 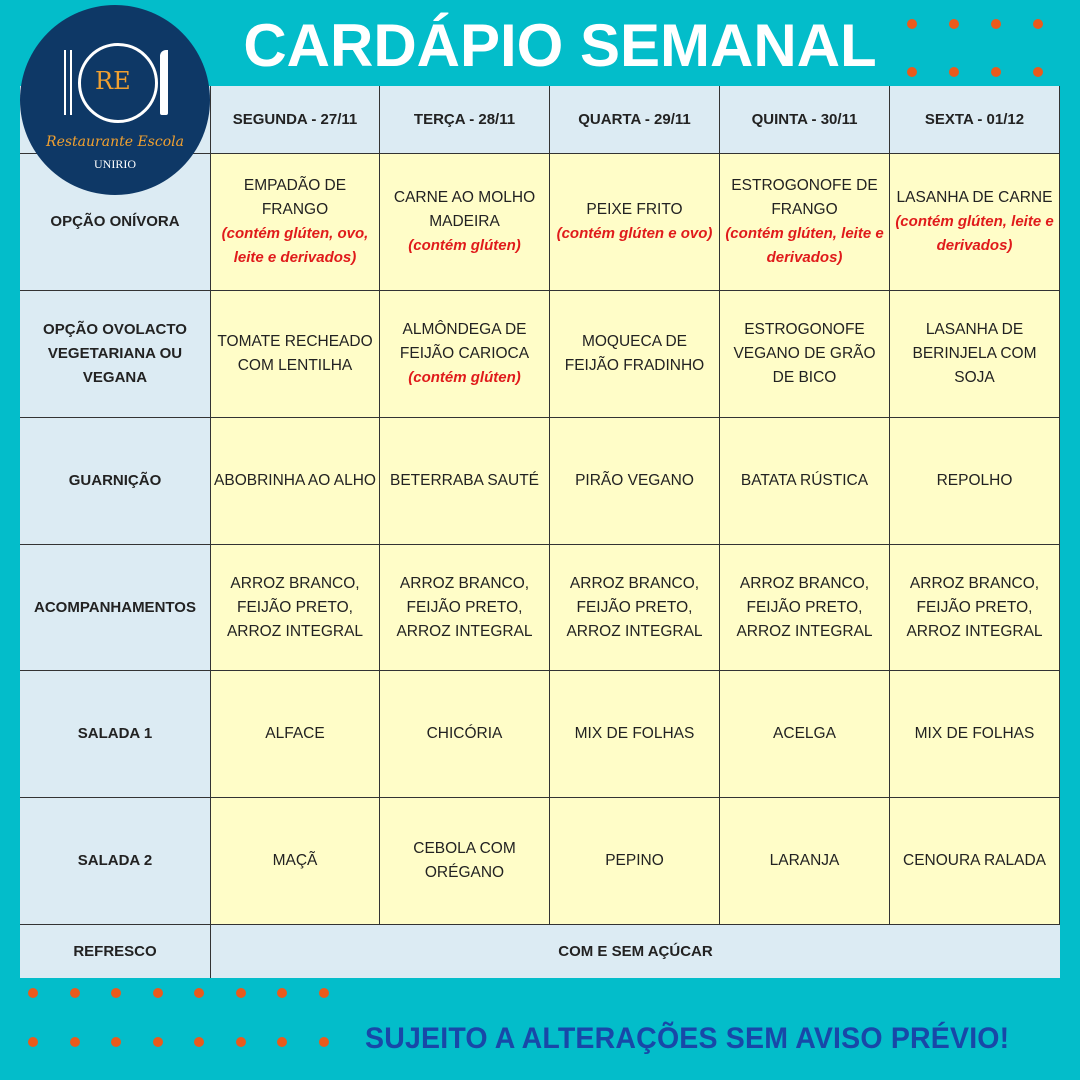 What do you see at coordinates (804, 197) in the screenshot?
I see `dish-name: ESTROGONOFE DE FRANGO` at bounding box center [804, 197].